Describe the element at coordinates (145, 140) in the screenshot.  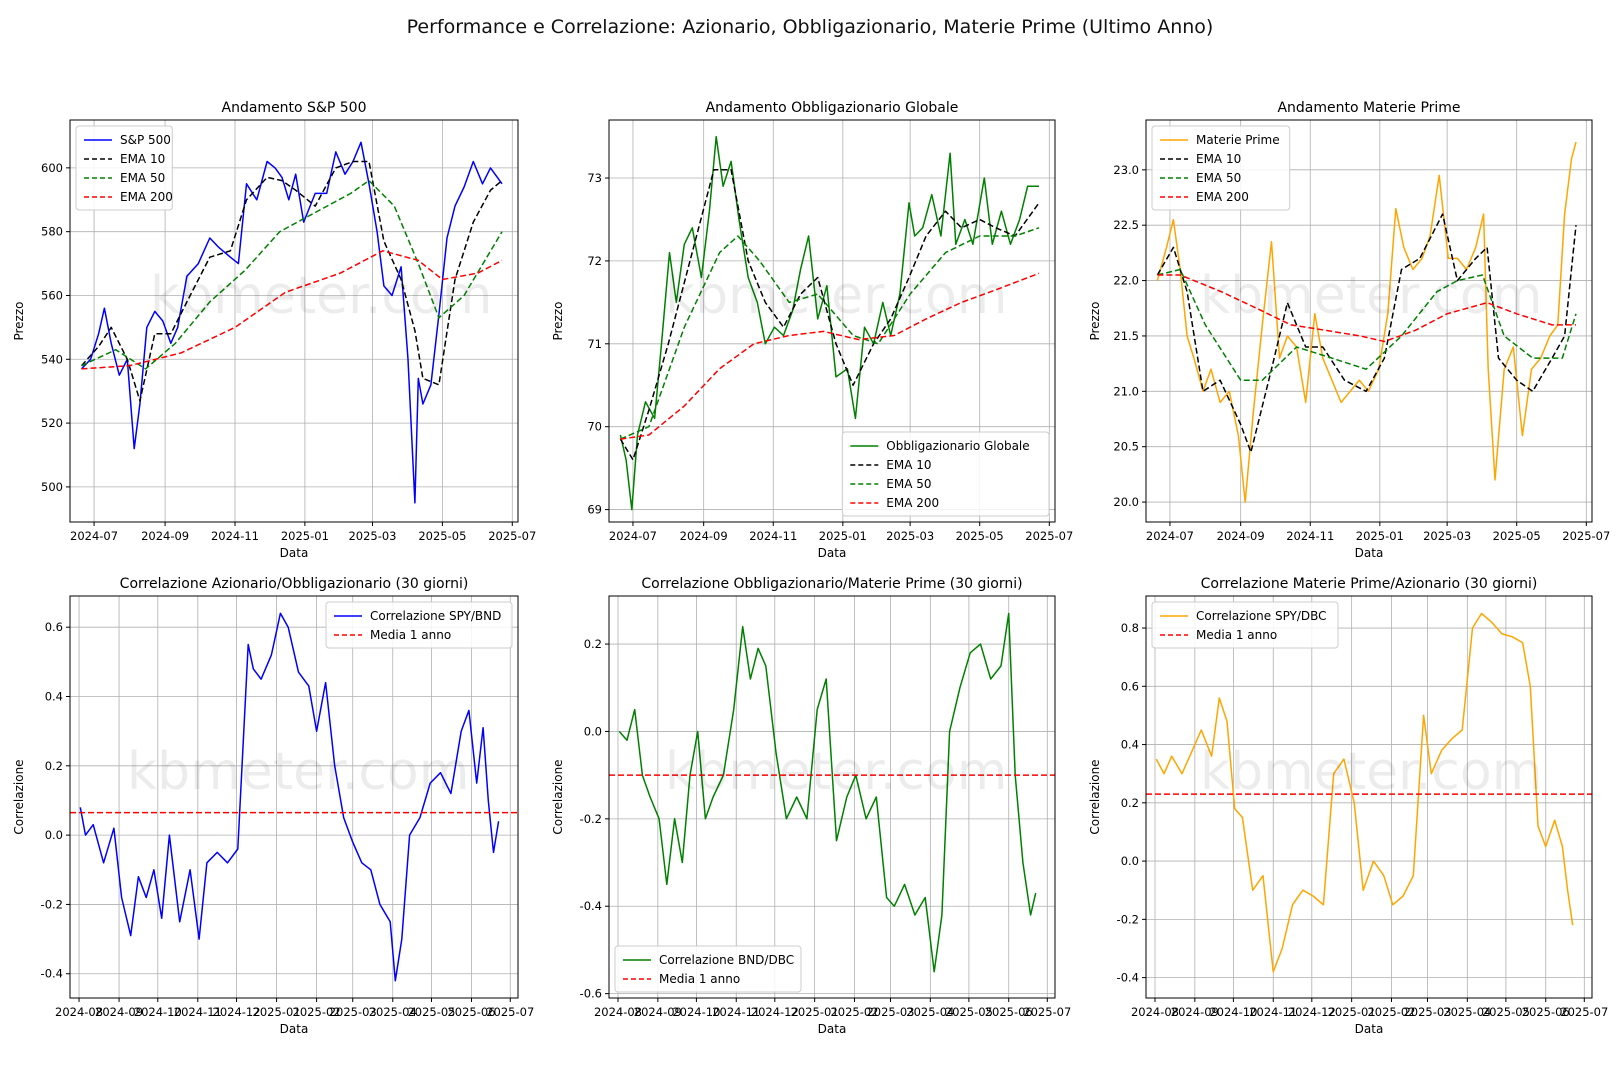
I see `legend-label: S&P 500` at that location.